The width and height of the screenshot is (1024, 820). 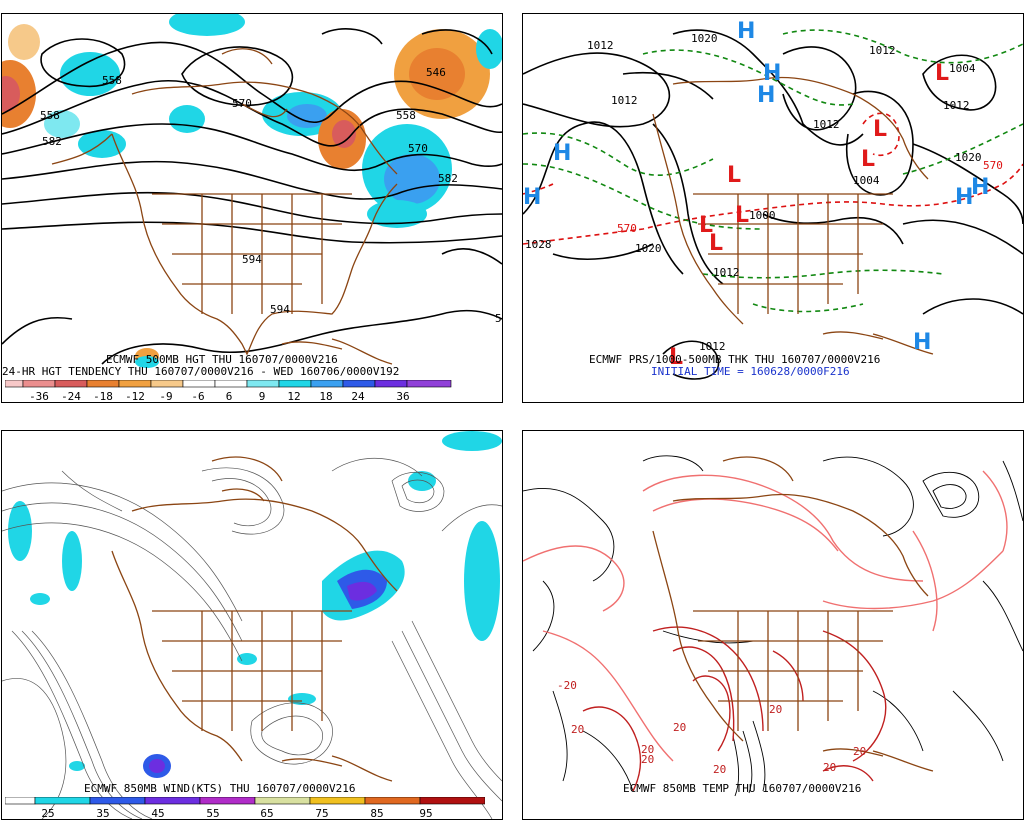 I want to click on colorbar-tick-label: -6, so click(x=198, y=396).